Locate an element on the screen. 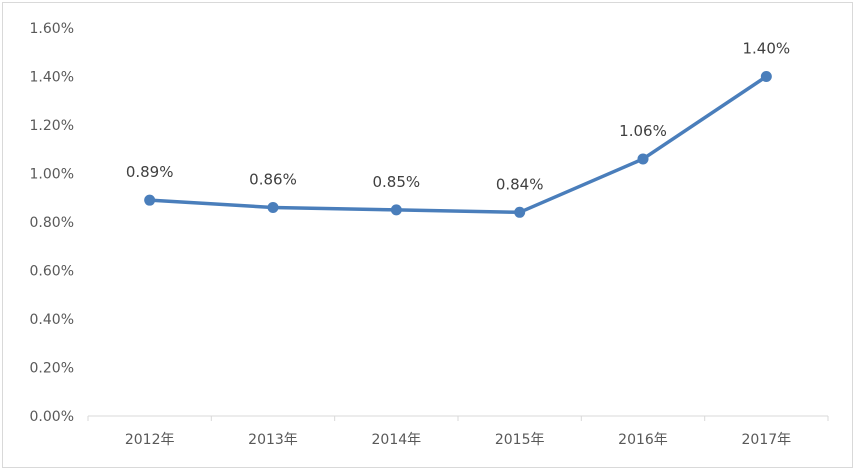  y-tick-label: 1.00% is located at coordinates (52, 175).